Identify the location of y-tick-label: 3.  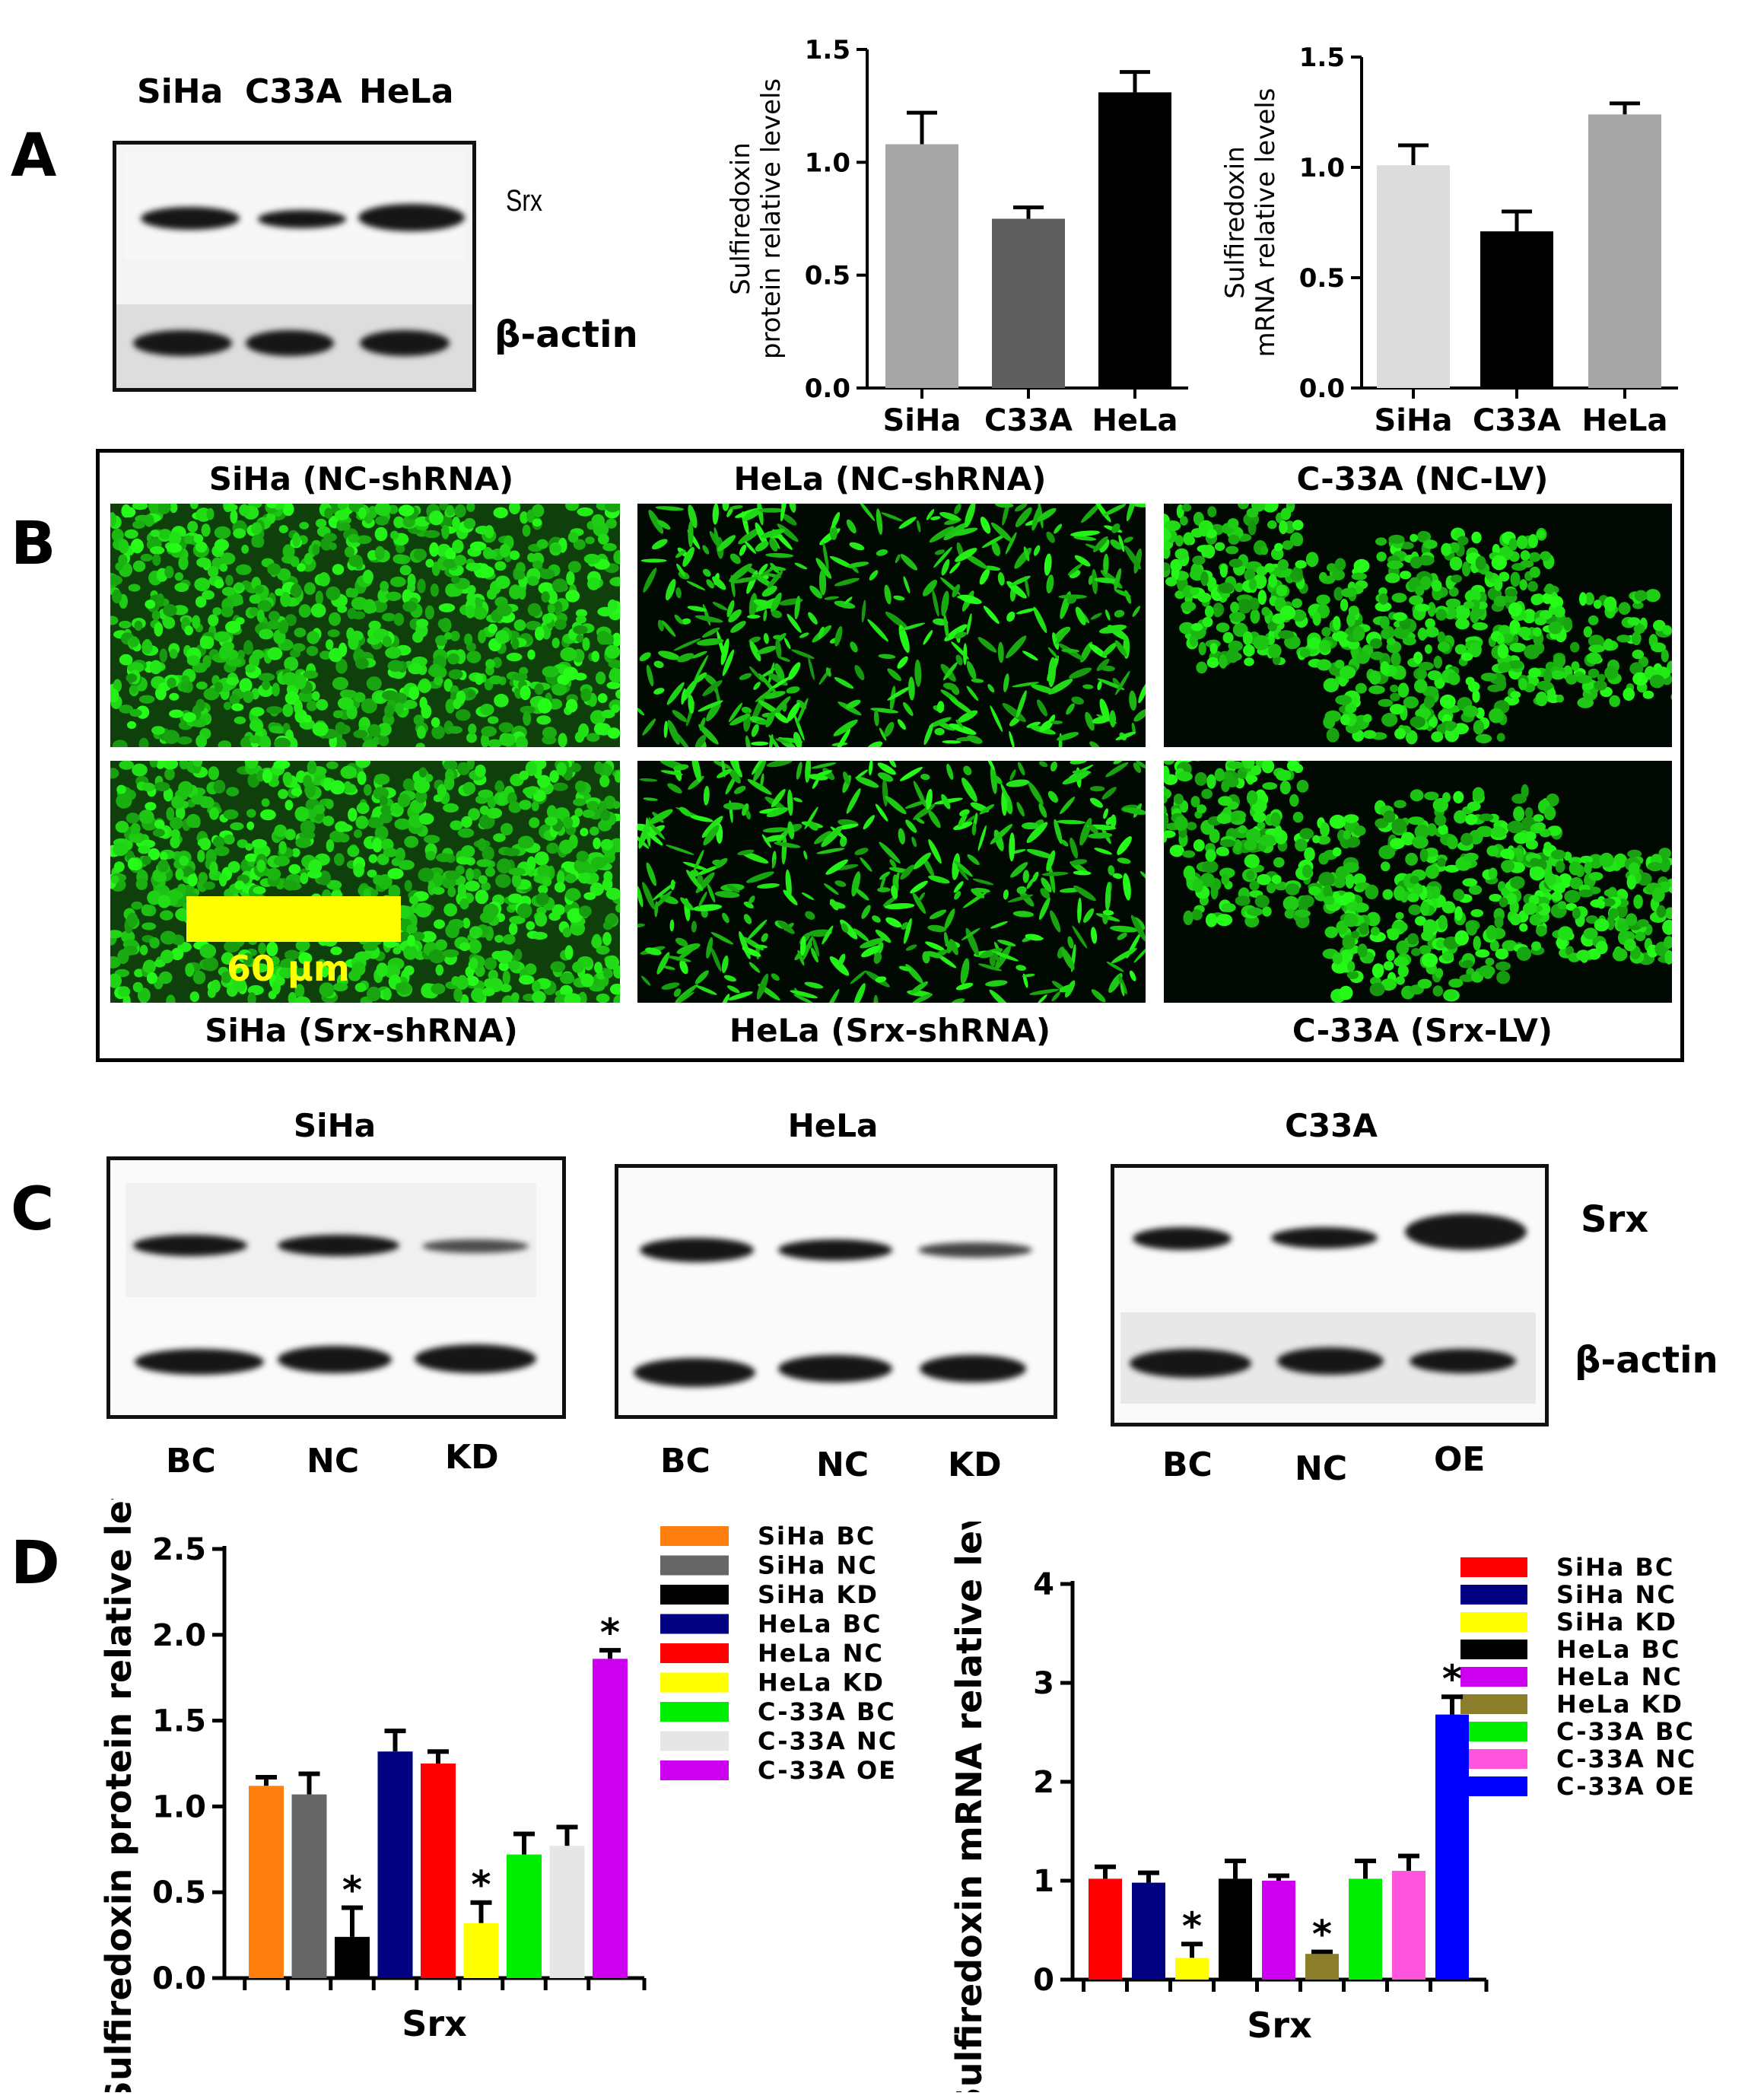
(1043, 1683).